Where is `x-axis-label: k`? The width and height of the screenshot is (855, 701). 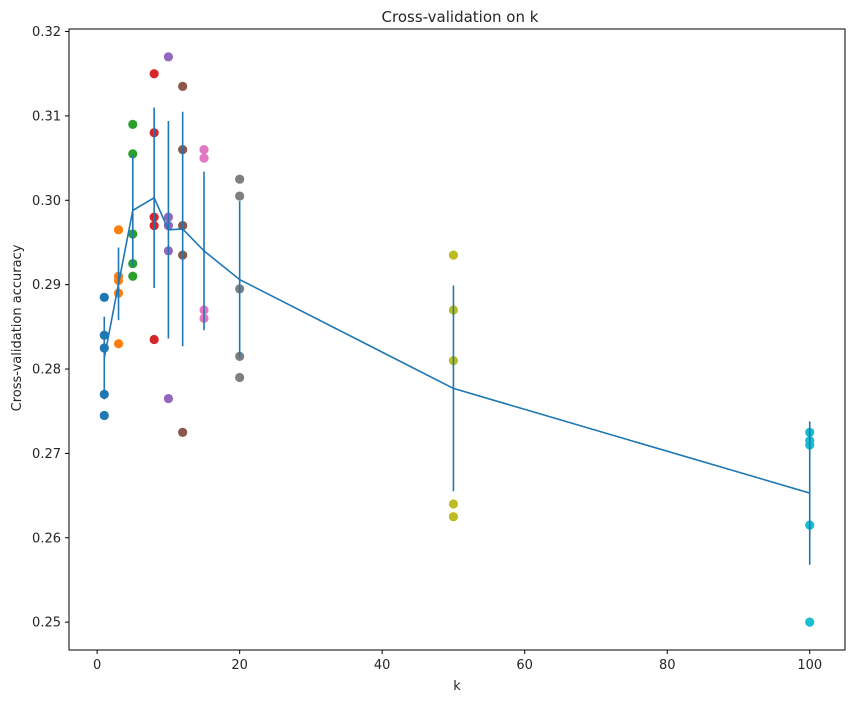 x-axis-label: k is located at coordinates (457, 686).